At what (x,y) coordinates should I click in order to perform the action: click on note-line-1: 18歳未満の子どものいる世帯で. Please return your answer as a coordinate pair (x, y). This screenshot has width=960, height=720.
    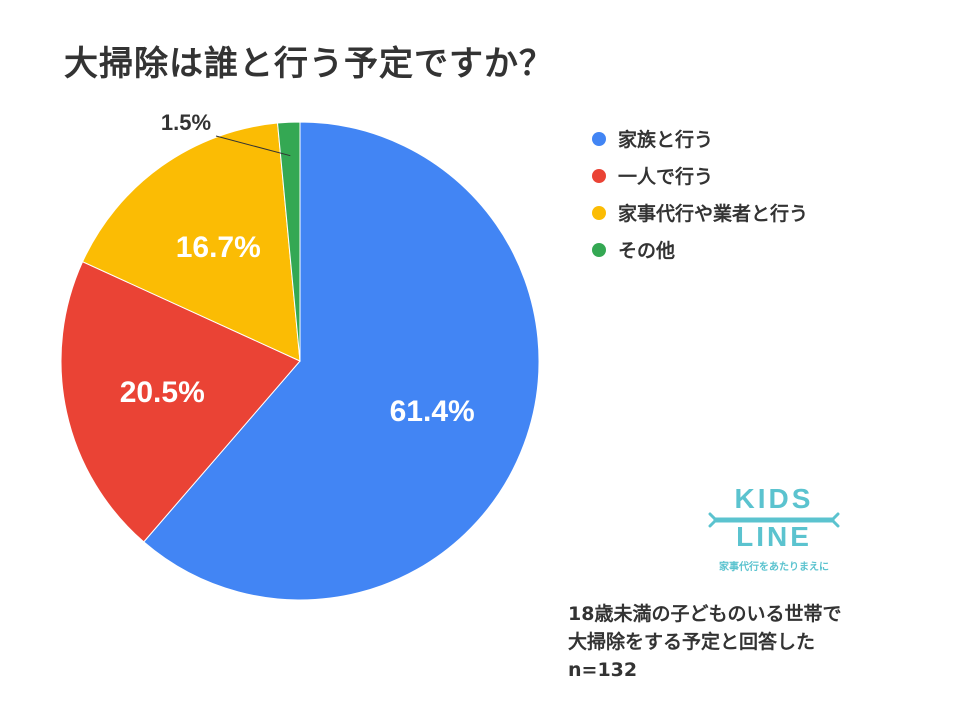
    Looking at the image, I should click on (705, 614).